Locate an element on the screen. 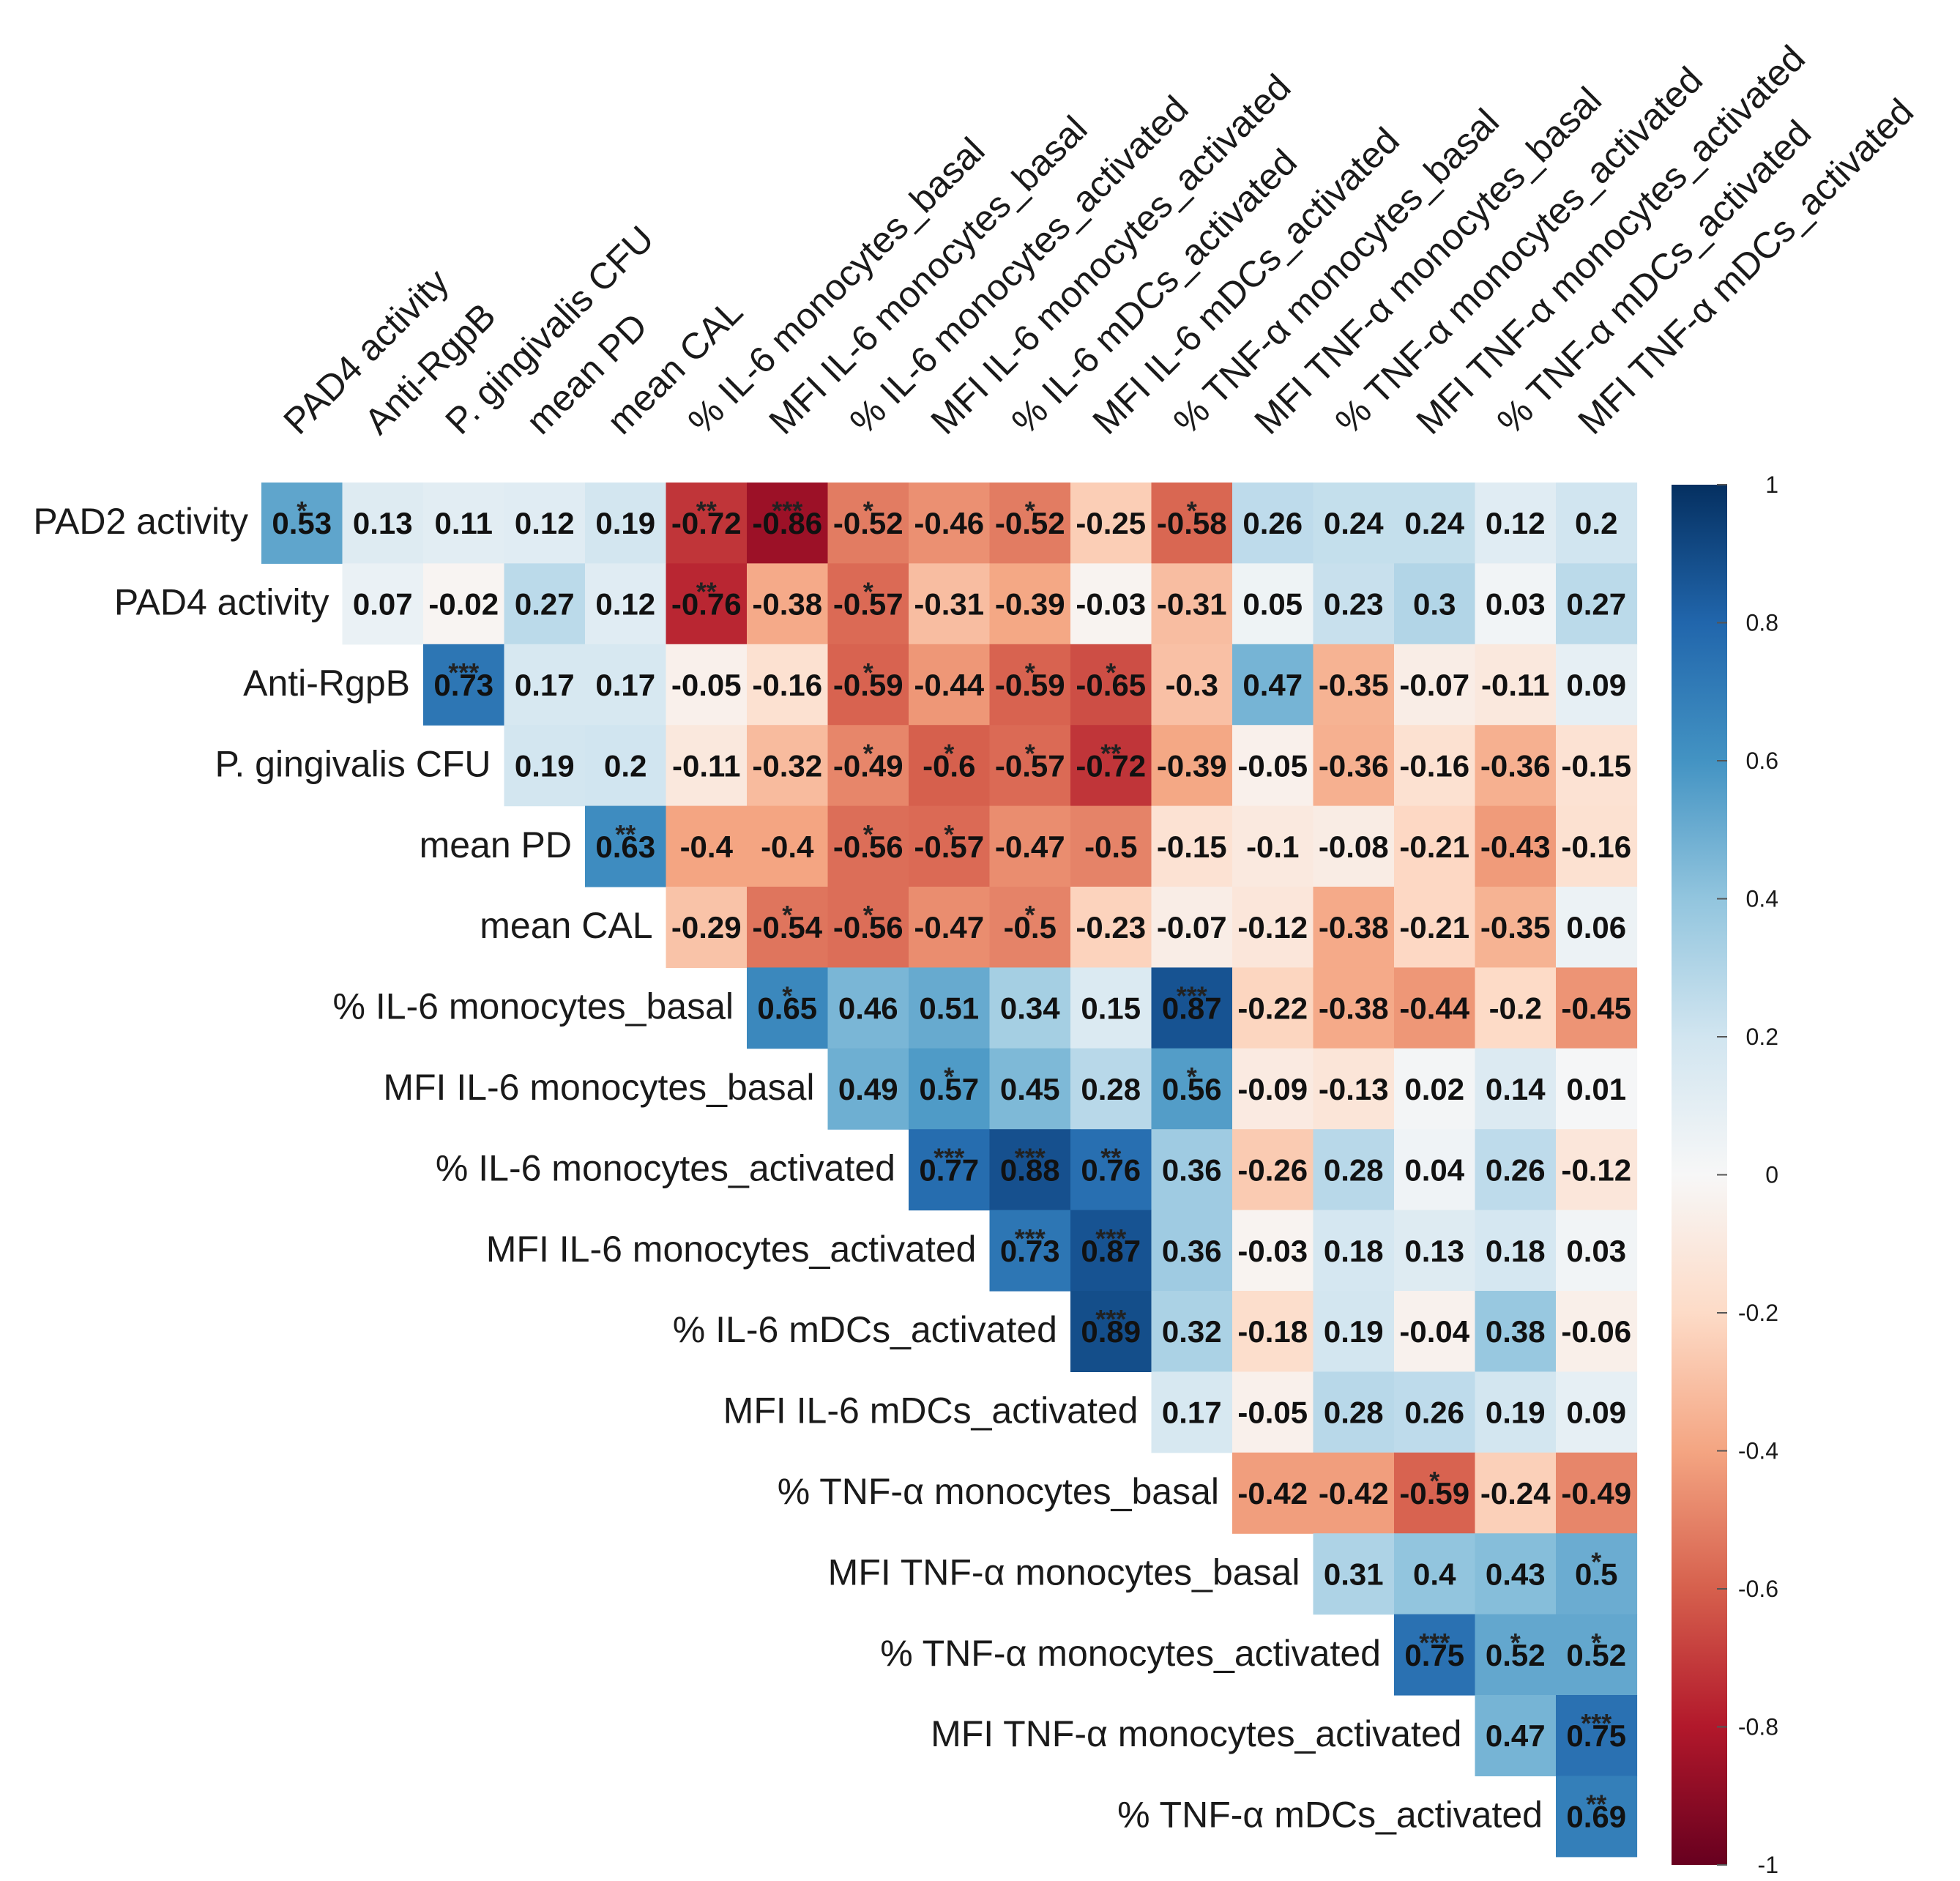 The width and height of the screenshot is (1960, 1881). cell-value-label: 0.26 is located at coordinates (1516, 1169).